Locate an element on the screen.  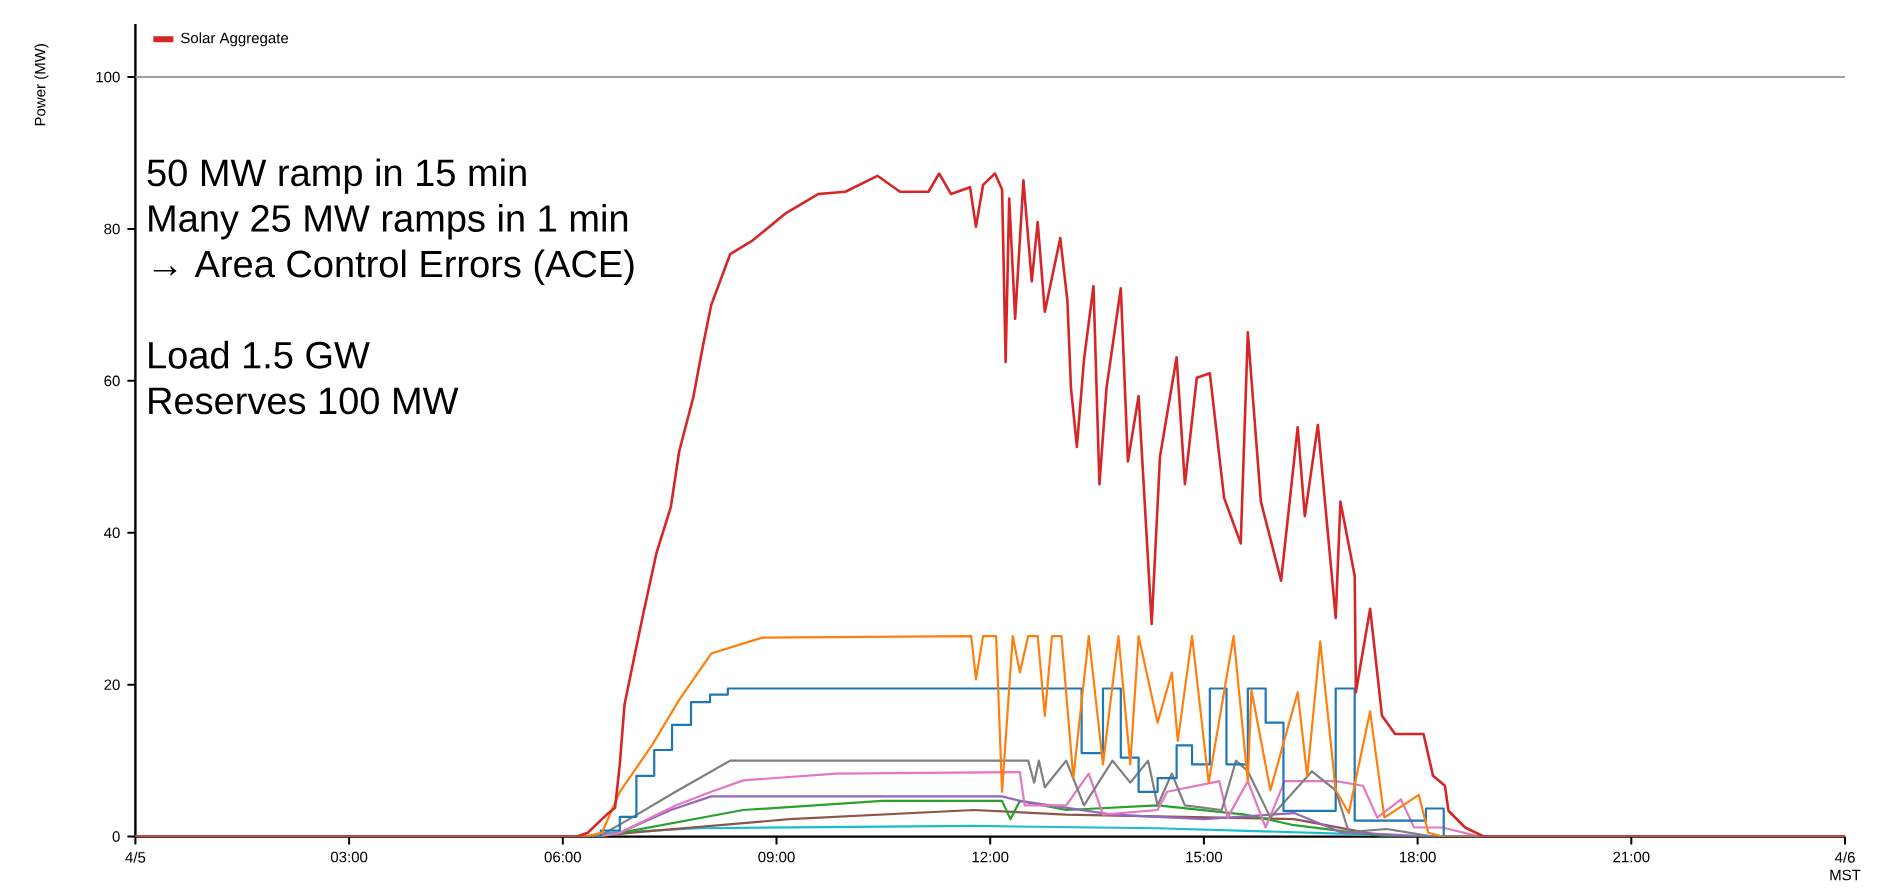
annotation: Reserves 100 MW is located at coordinates (304, 401).